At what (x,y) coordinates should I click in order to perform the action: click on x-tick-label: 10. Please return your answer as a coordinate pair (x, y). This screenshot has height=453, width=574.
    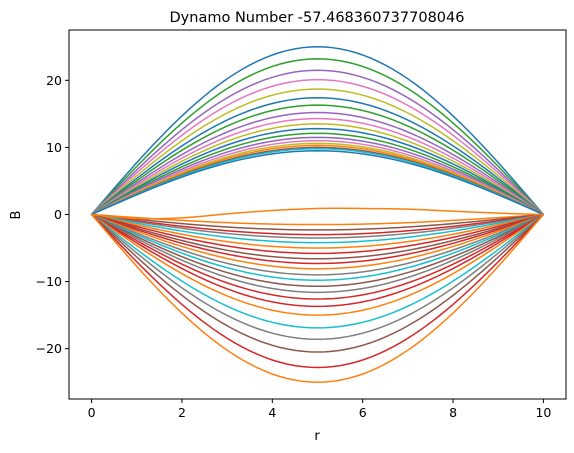
    Looking at the image, I should click on (543, 412).